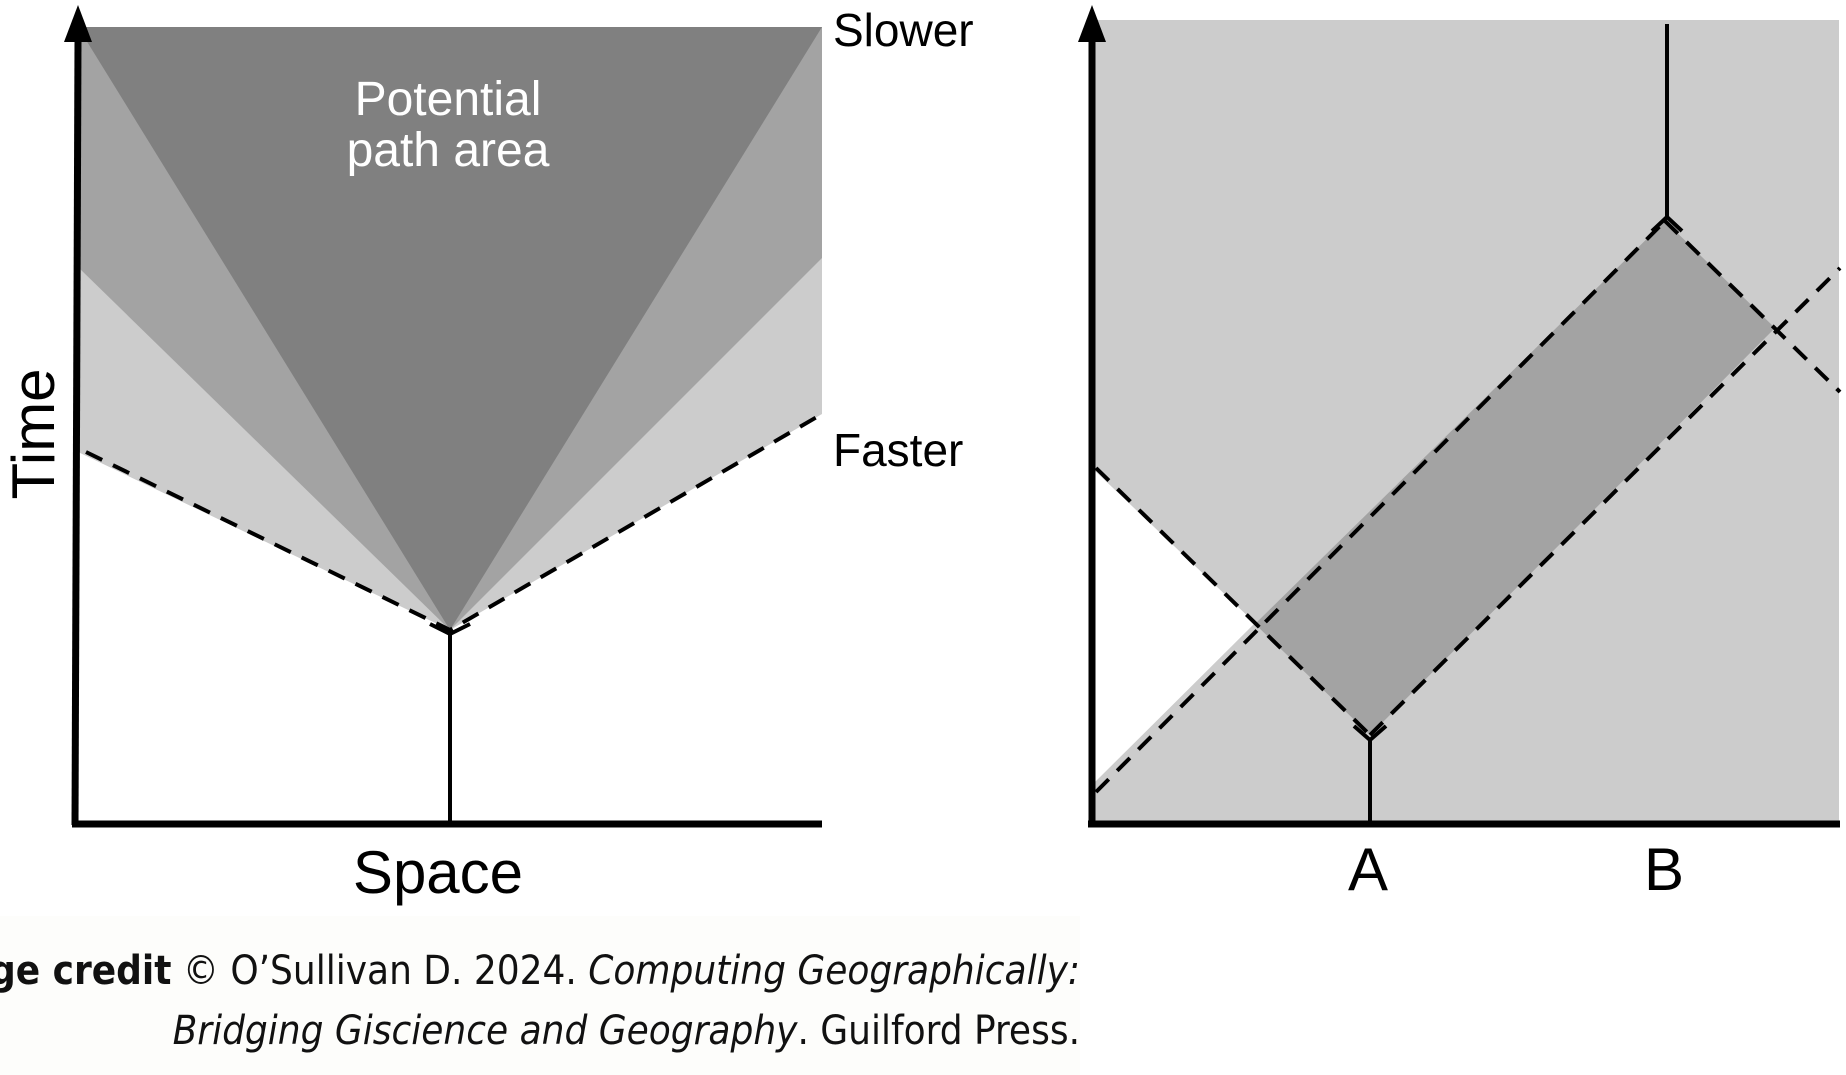 The image size is (1846, 1075). What do you see at coordinates (1605, 501) in the screenshot?
I see `cone-a-right-dashed` at bounding box center [1605, 501].